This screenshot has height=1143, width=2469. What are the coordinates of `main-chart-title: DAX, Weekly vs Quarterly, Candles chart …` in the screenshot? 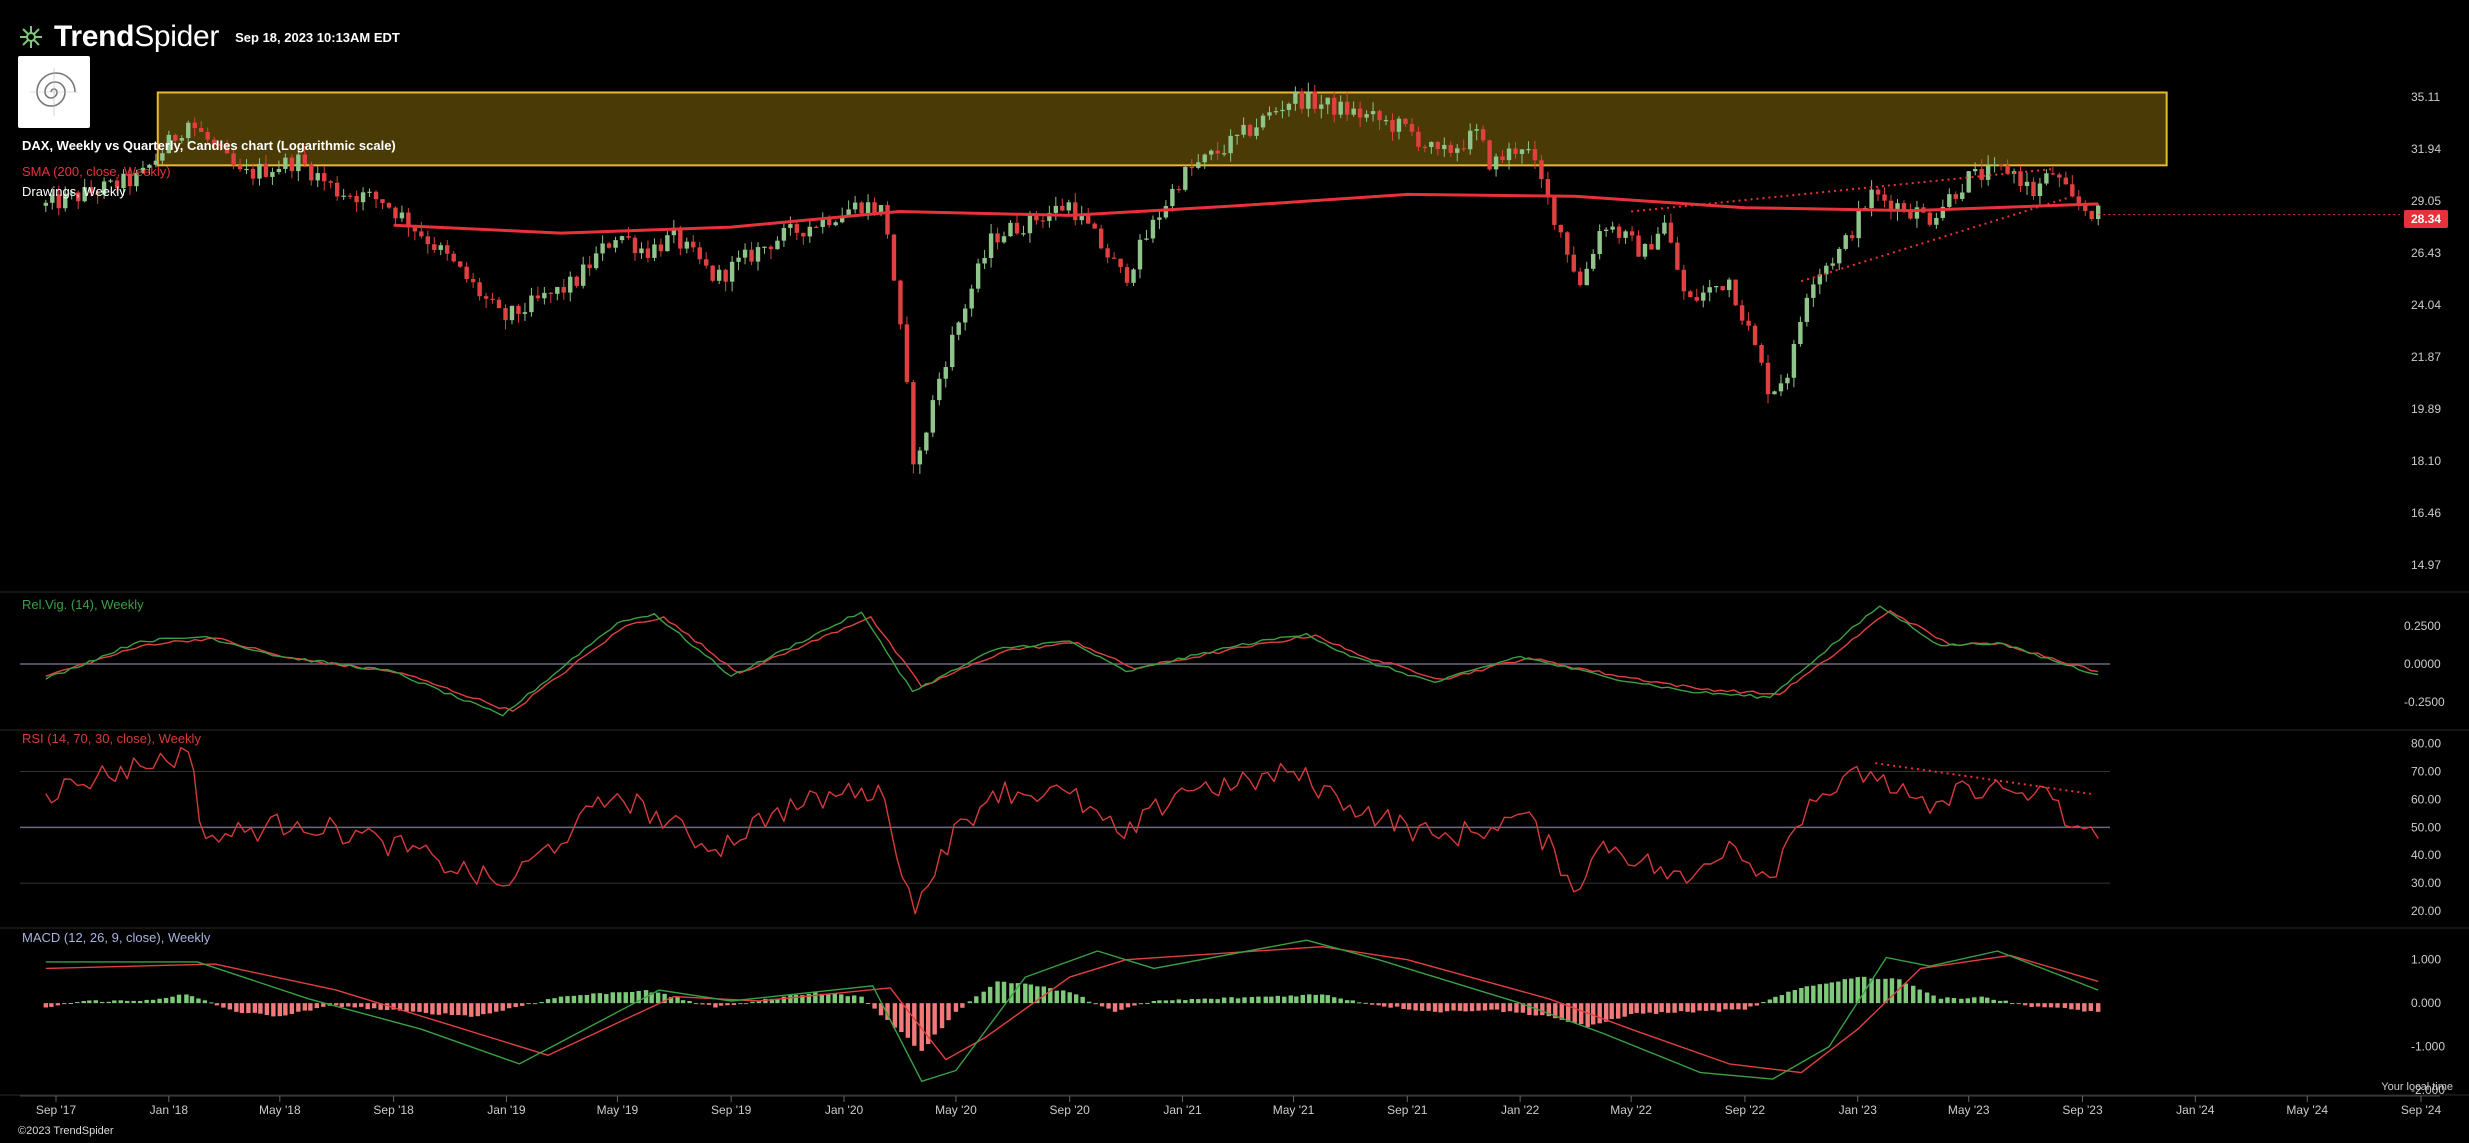 It's located at (209, 145).